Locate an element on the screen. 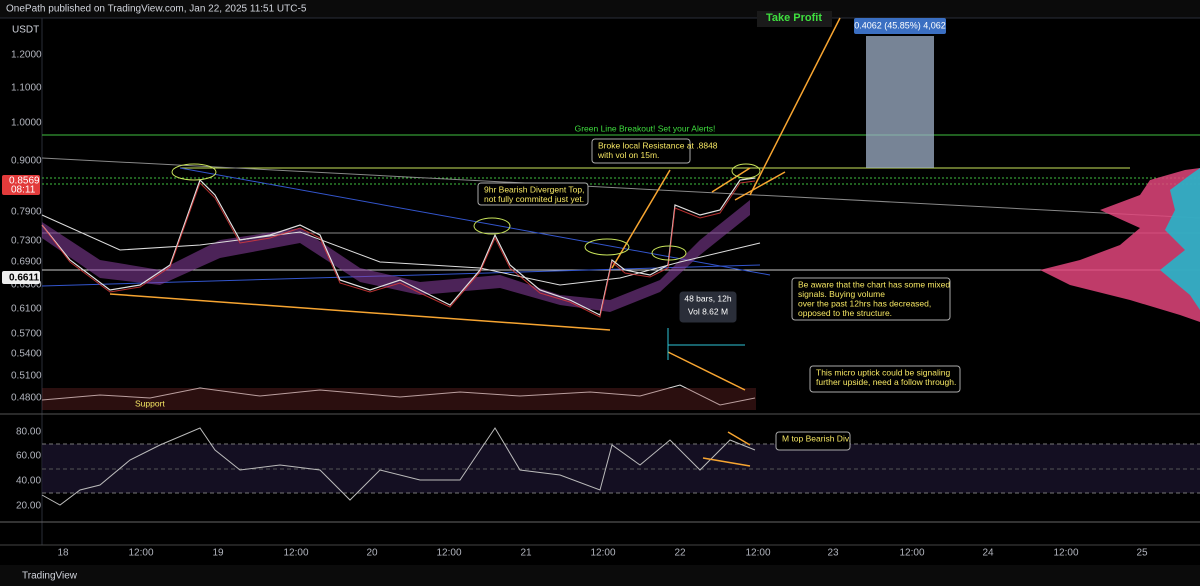 This screenshot has height=586, width=1200. take-profit: Take Profit is located at coordinates (794, 18).